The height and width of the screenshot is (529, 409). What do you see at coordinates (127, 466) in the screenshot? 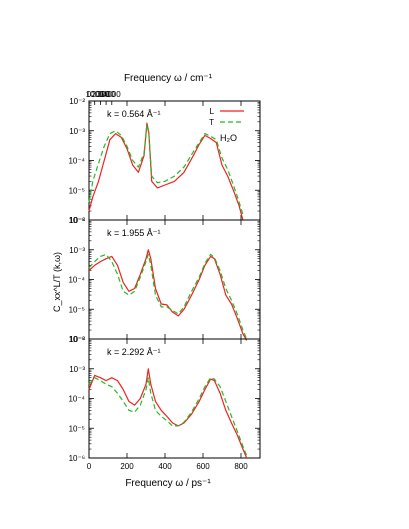
I see `bottom-tick-label: 200` at bounding box center [127, 466].